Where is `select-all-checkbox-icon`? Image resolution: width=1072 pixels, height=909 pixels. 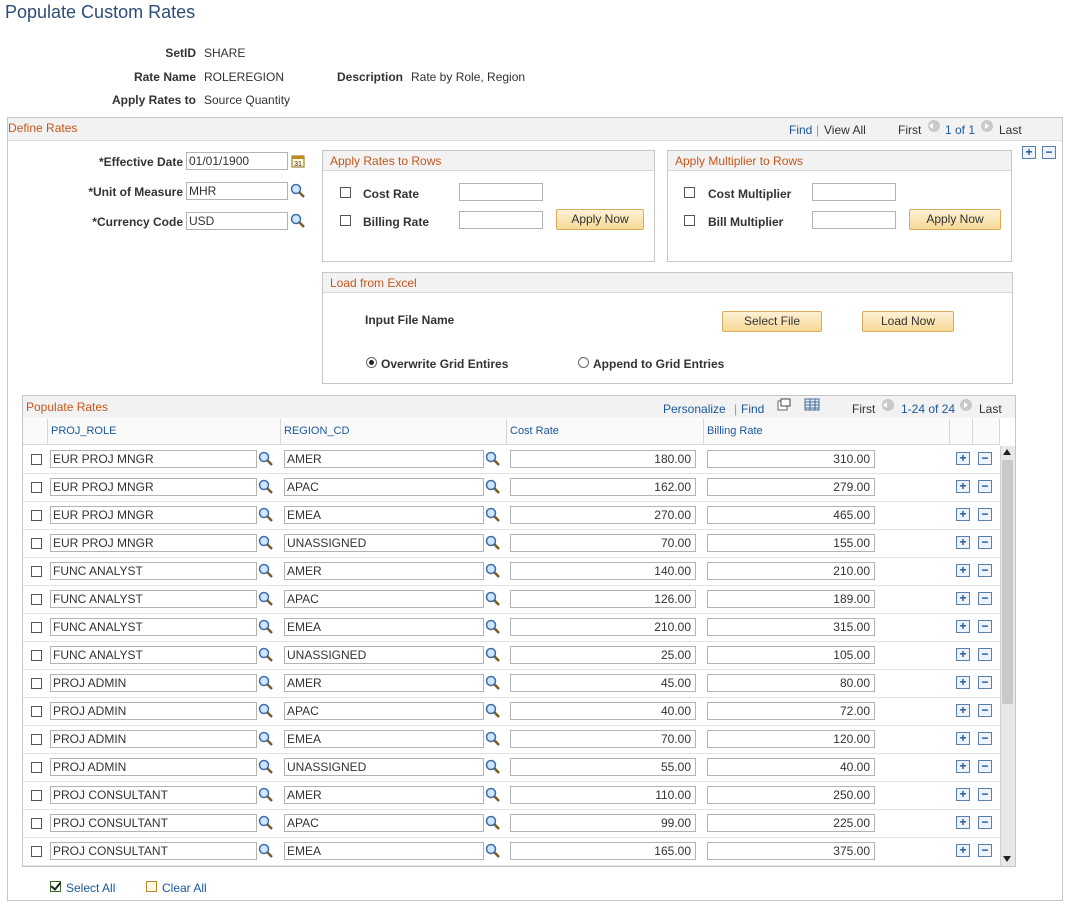
select-all-checkbox-icon is located at coordinates (55, 886).